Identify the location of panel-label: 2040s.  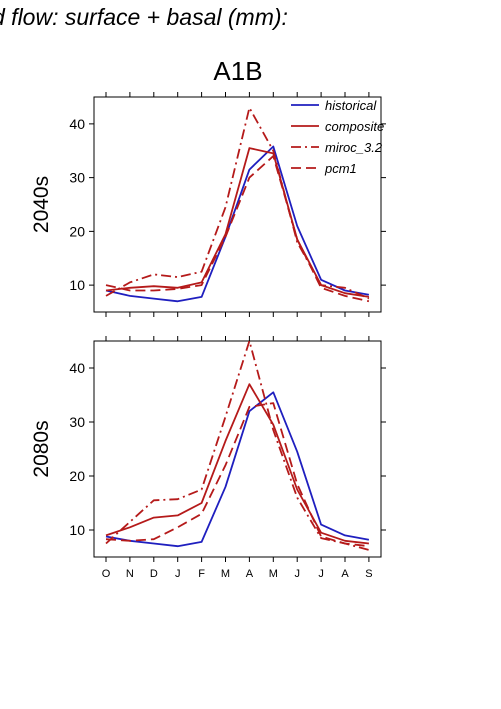
(41, 204).